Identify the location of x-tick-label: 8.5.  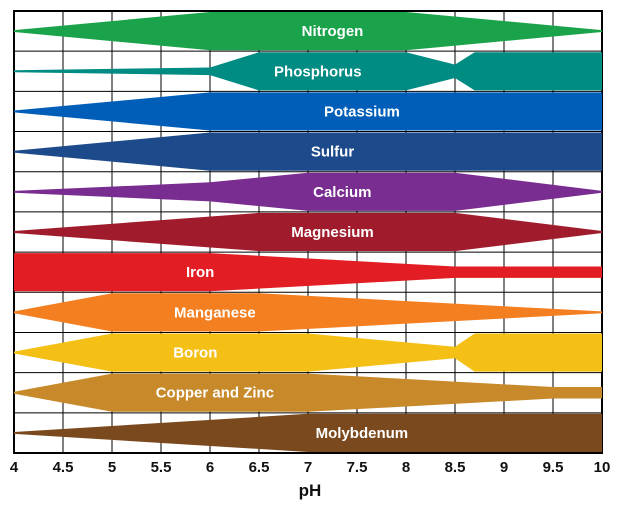
(455, 467).